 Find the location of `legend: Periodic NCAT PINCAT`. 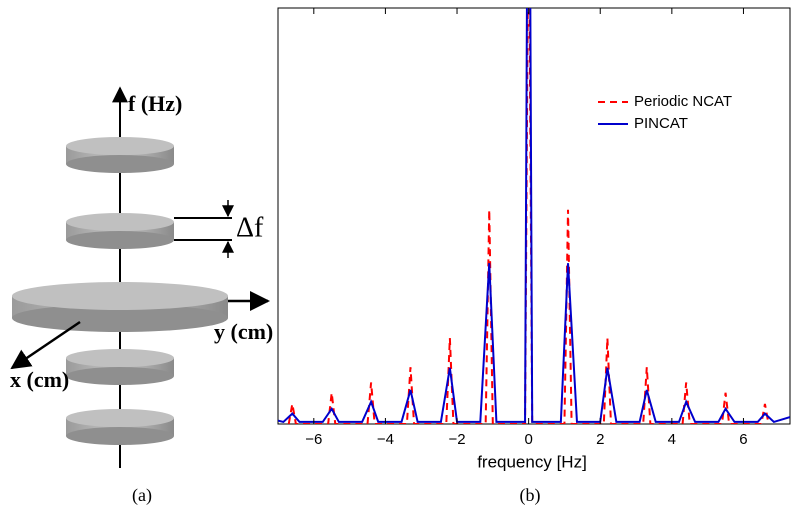

legend: Periodic NCAT PINCAT is located at coordinates (682, 113).